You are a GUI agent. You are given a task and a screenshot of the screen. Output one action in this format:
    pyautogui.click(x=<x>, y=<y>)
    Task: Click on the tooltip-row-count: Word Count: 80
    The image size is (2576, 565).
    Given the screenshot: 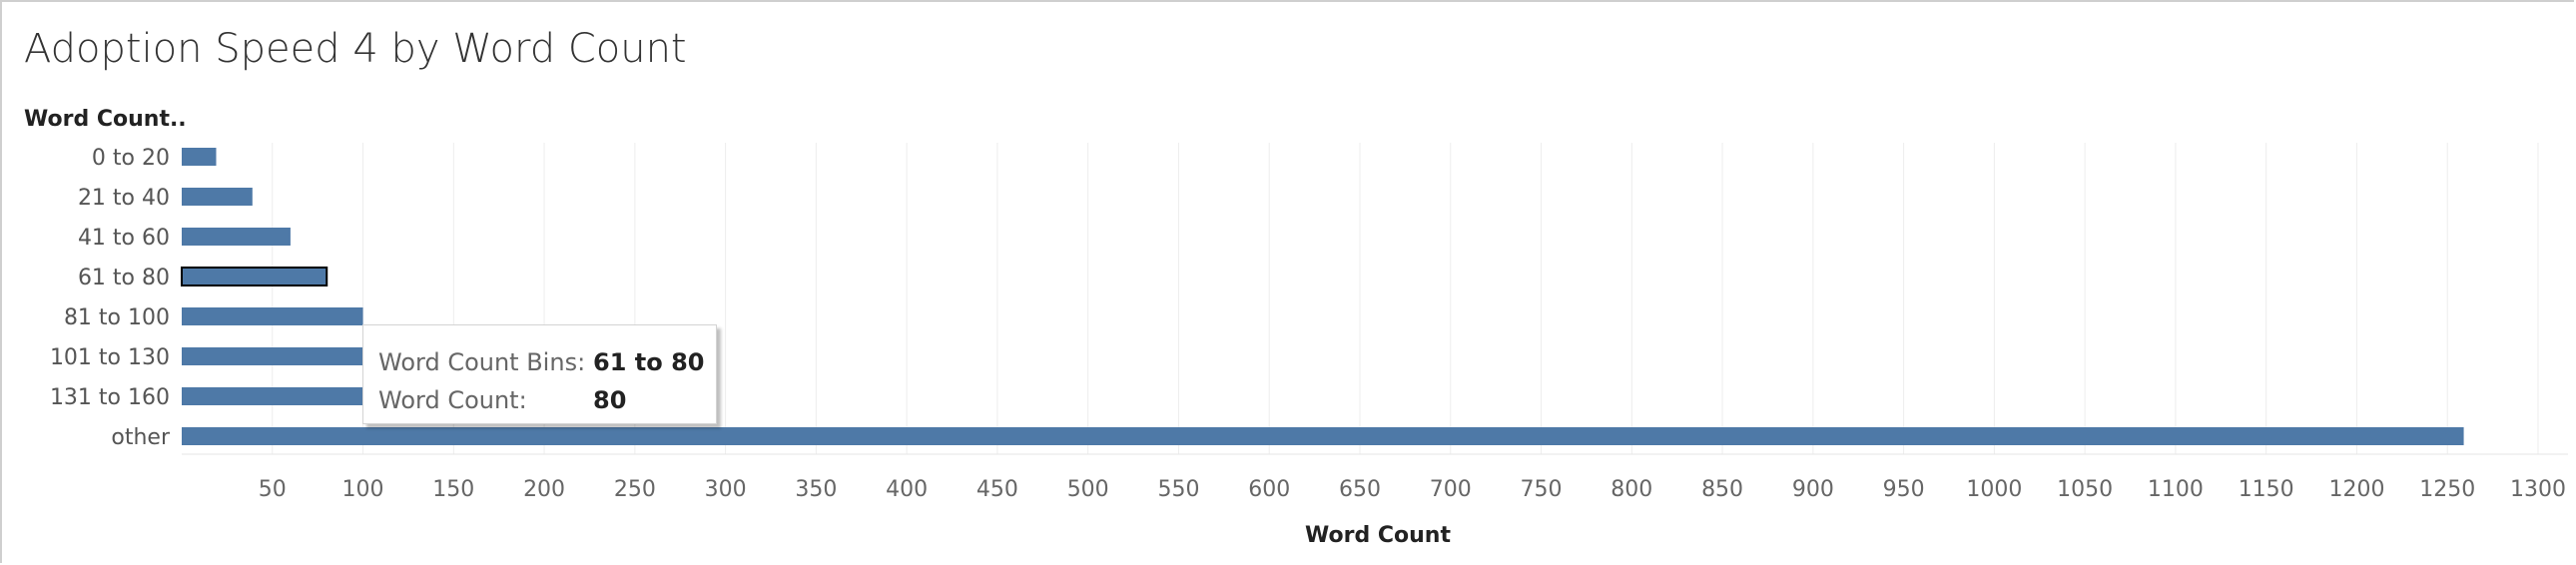 What is the action you would take?
    pyautogui.click(x=547, y=400)
    